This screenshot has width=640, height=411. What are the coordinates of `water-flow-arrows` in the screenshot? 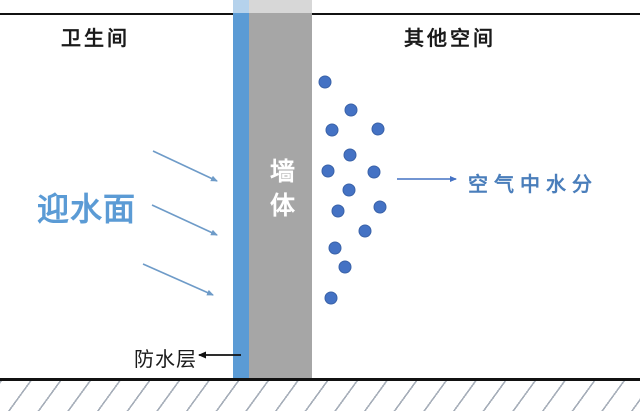 It's located at (180, 223).